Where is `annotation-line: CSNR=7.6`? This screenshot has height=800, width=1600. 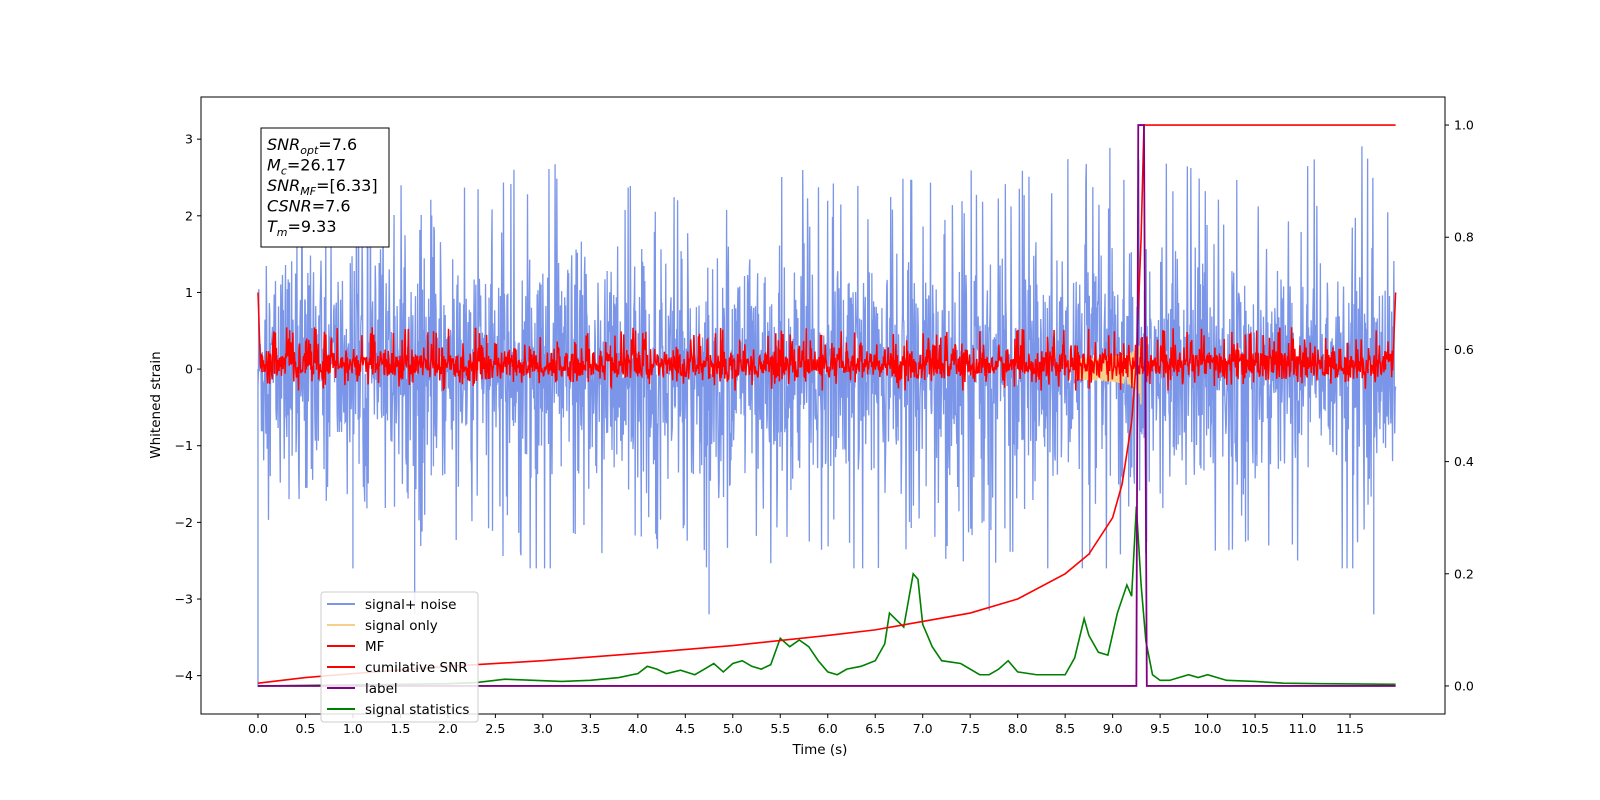 annotation-line: CSNR=7.6 is located at coordinates (309, 206).